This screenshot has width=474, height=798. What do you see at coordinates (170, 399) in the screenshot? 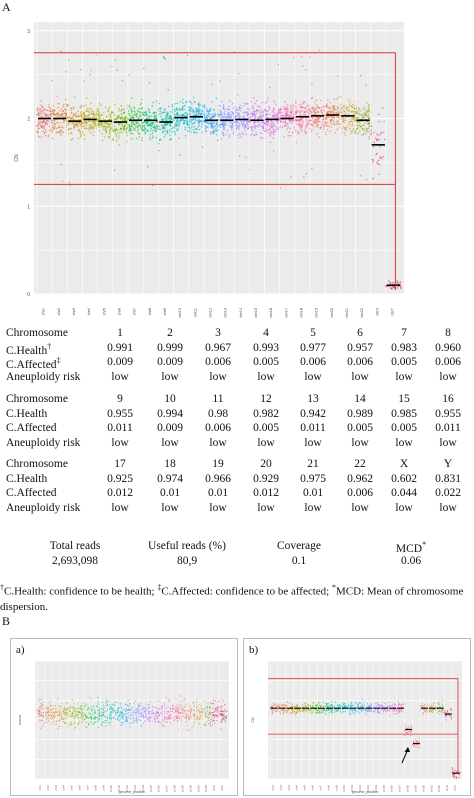
I see `column-header: 10` at bounding box center [170, 399].